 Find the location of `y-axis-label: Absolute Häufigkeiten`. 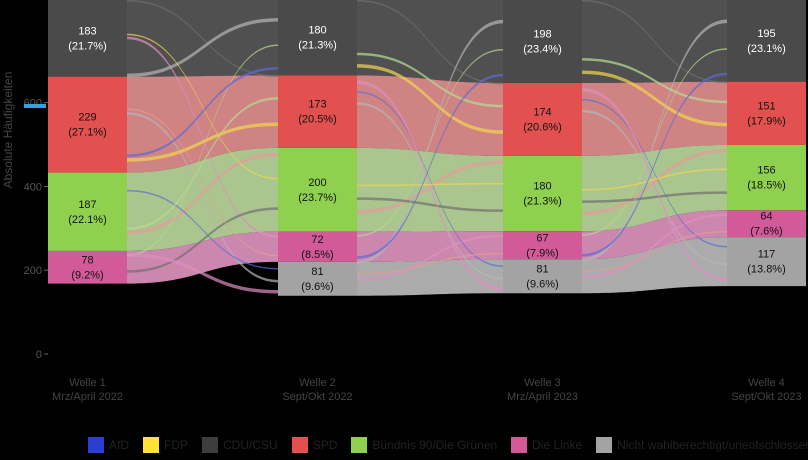

y-axis-label: Absolute Häufigkeiten is located at coordinates (8, 130).